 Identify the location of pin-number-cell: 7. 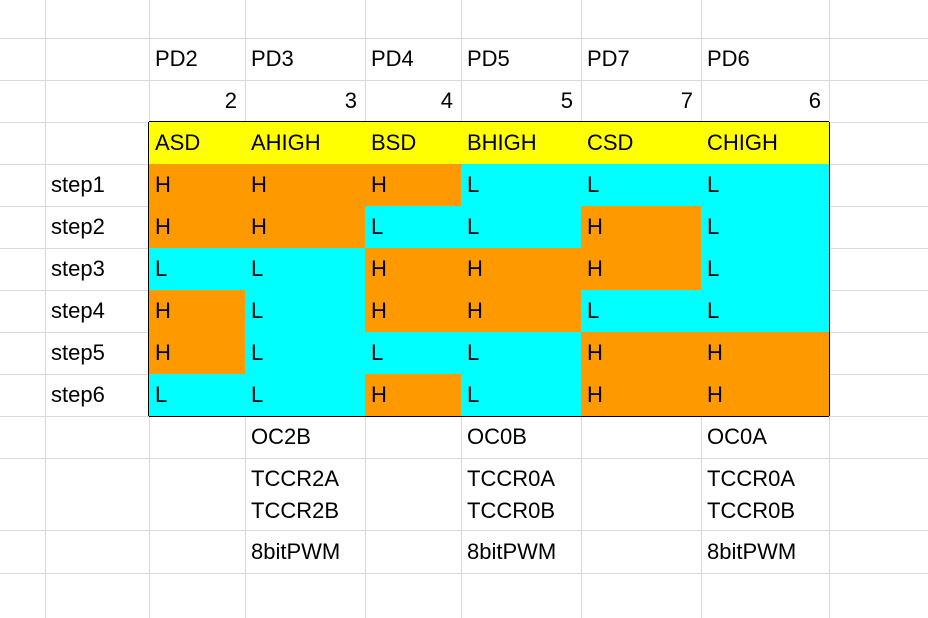
(641, 101).